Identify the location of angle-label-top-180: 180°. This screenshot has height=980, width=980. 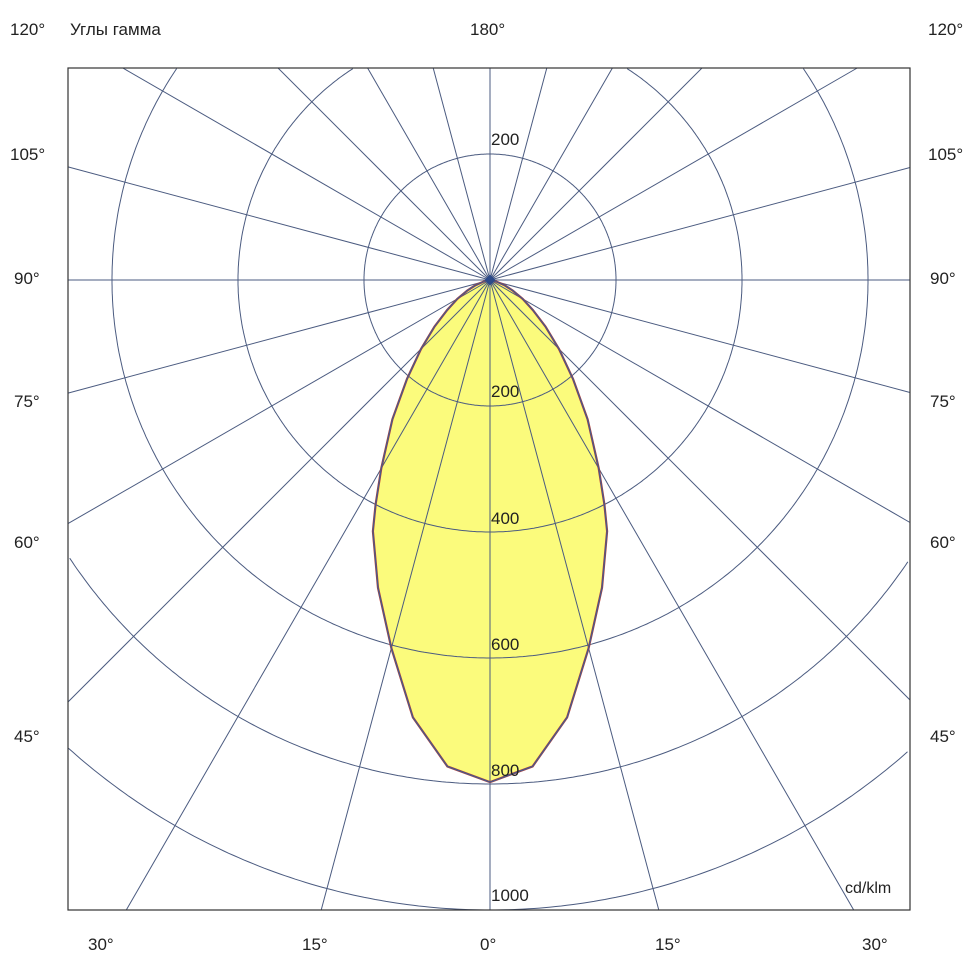
(488, 29).